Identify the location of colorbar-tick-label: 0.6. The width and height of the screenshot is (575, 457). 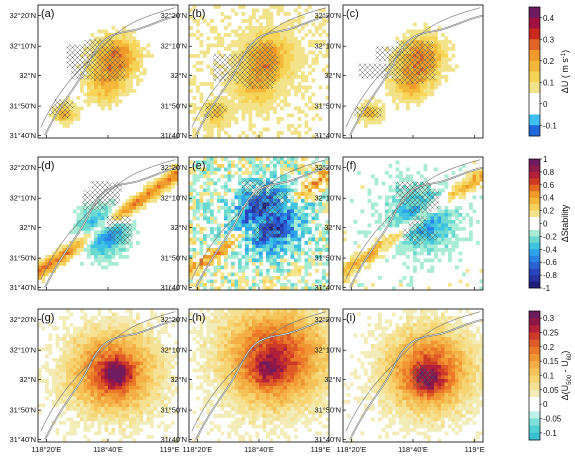
(549, 185).